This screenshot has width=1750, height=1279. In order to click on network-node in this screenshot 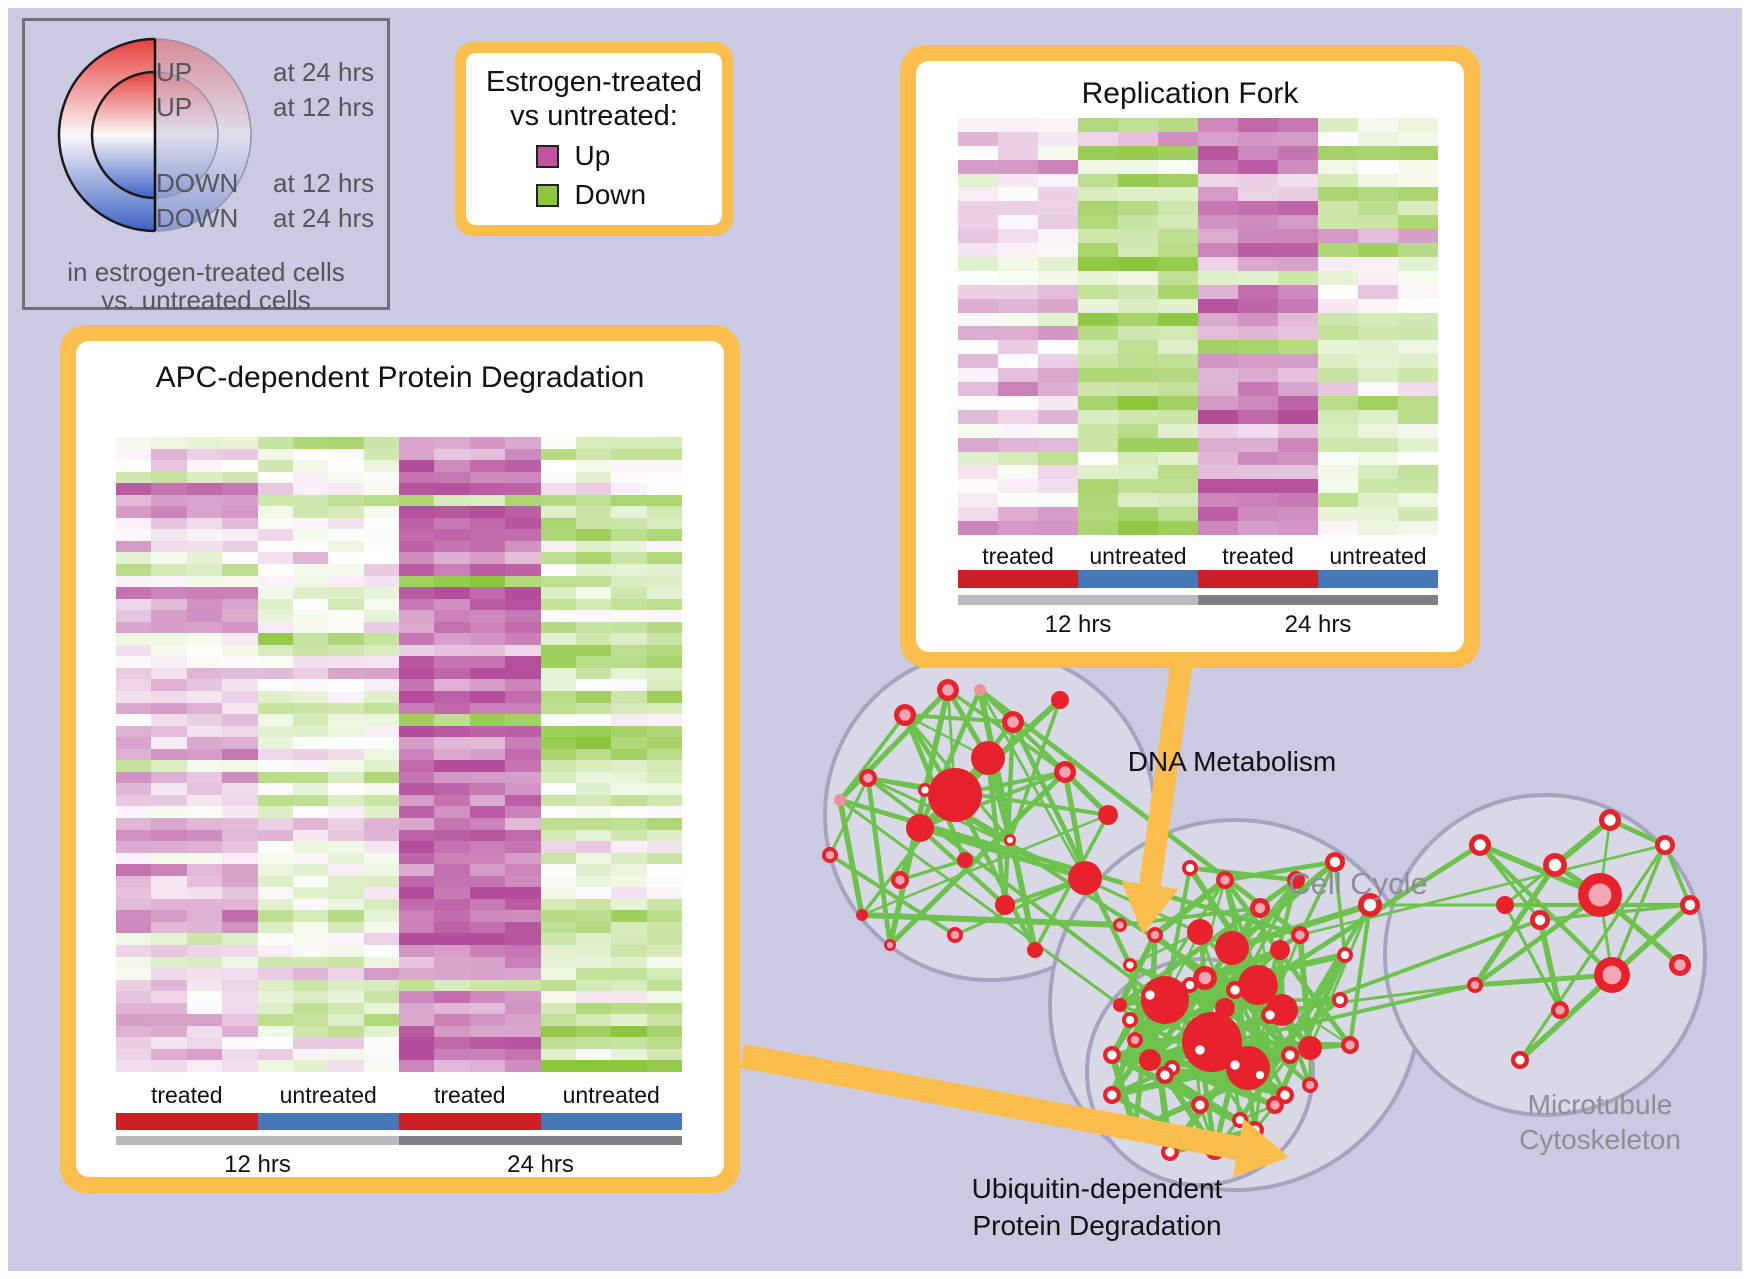, I will do `click(1280, 950)`.